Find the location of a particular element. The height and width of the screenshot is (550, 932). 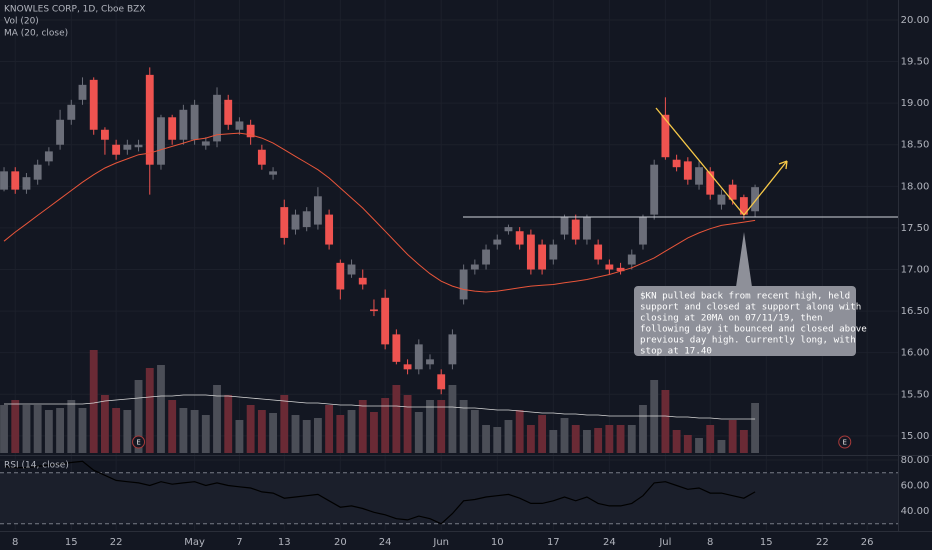

y-tick-label: 16.50 is located at coordinates (915, 311).